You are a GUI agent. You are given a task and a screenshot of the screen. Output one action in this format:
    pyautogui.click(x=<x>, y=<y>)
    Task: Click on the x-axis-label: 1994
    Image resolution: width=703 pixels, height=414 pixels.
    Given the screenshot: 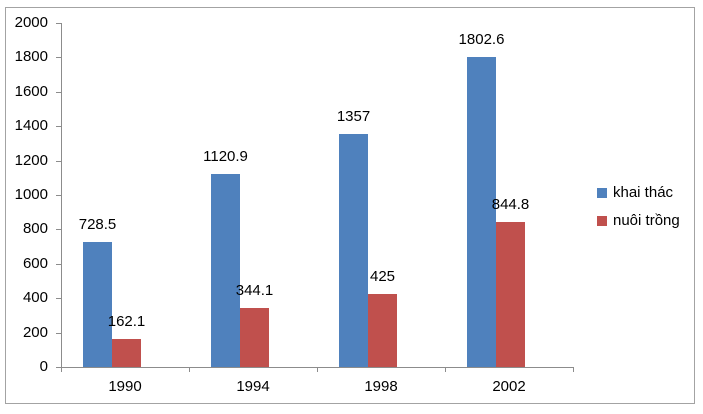 What is the action you would take?
    pyautogui.click(x=253, y=386)
    